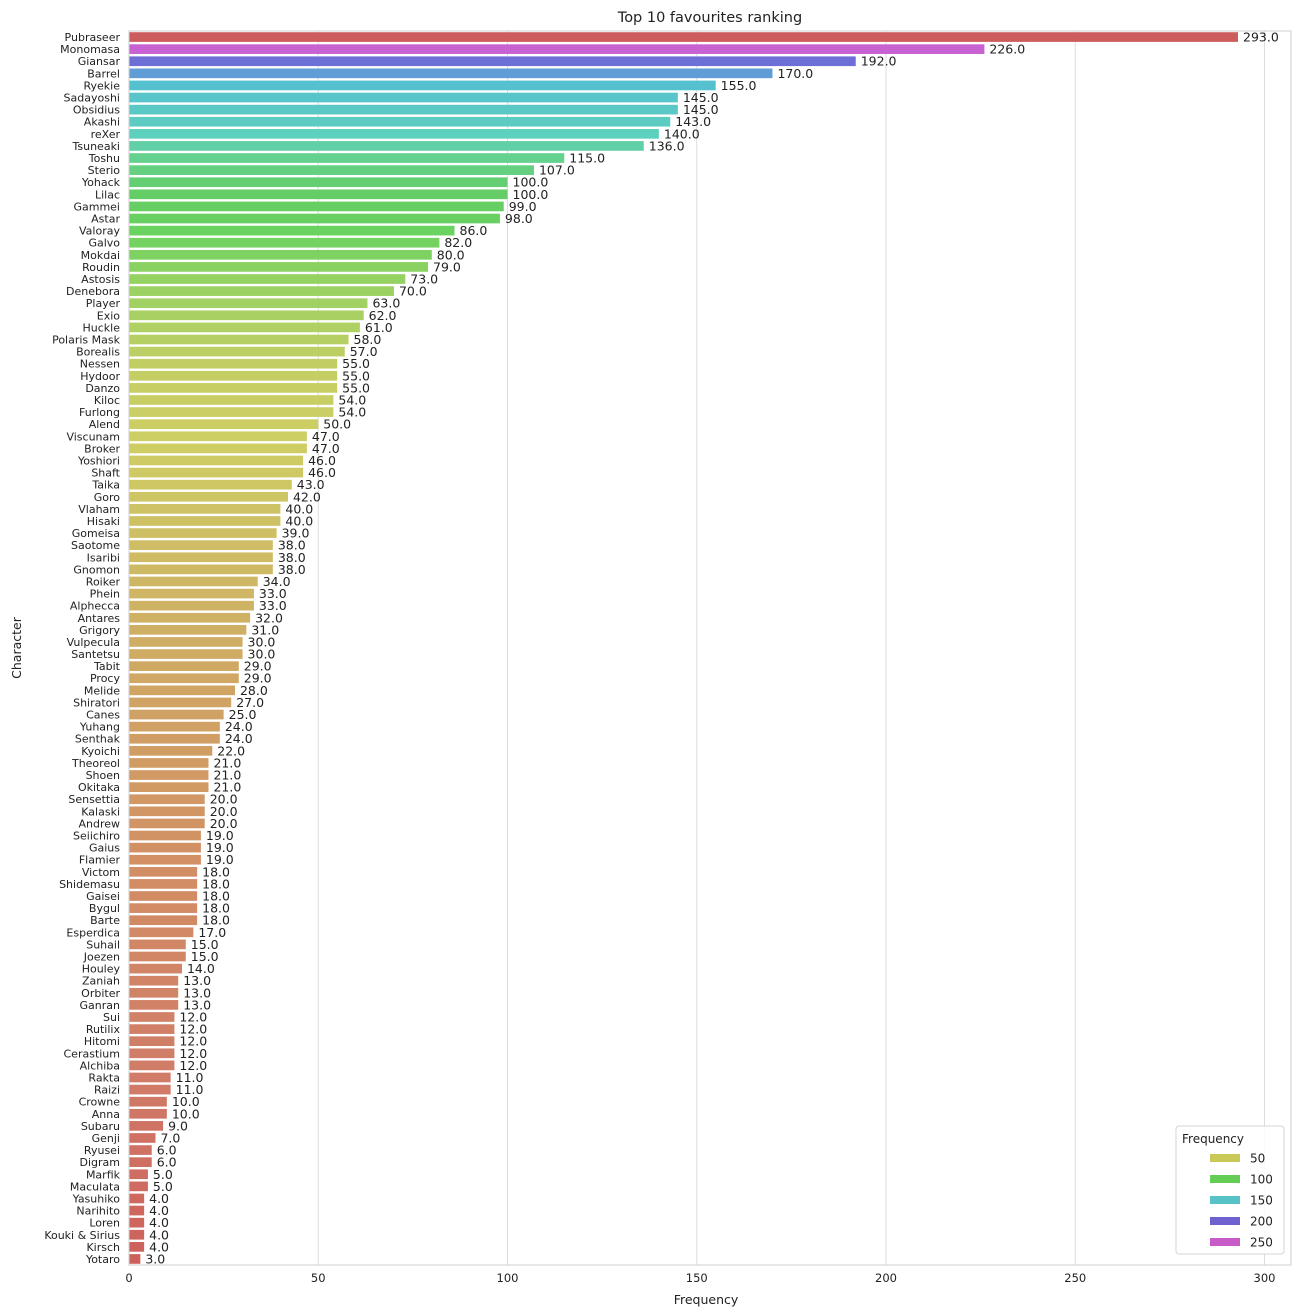  I want to click on value-label: 40.0, so click(299, 520).